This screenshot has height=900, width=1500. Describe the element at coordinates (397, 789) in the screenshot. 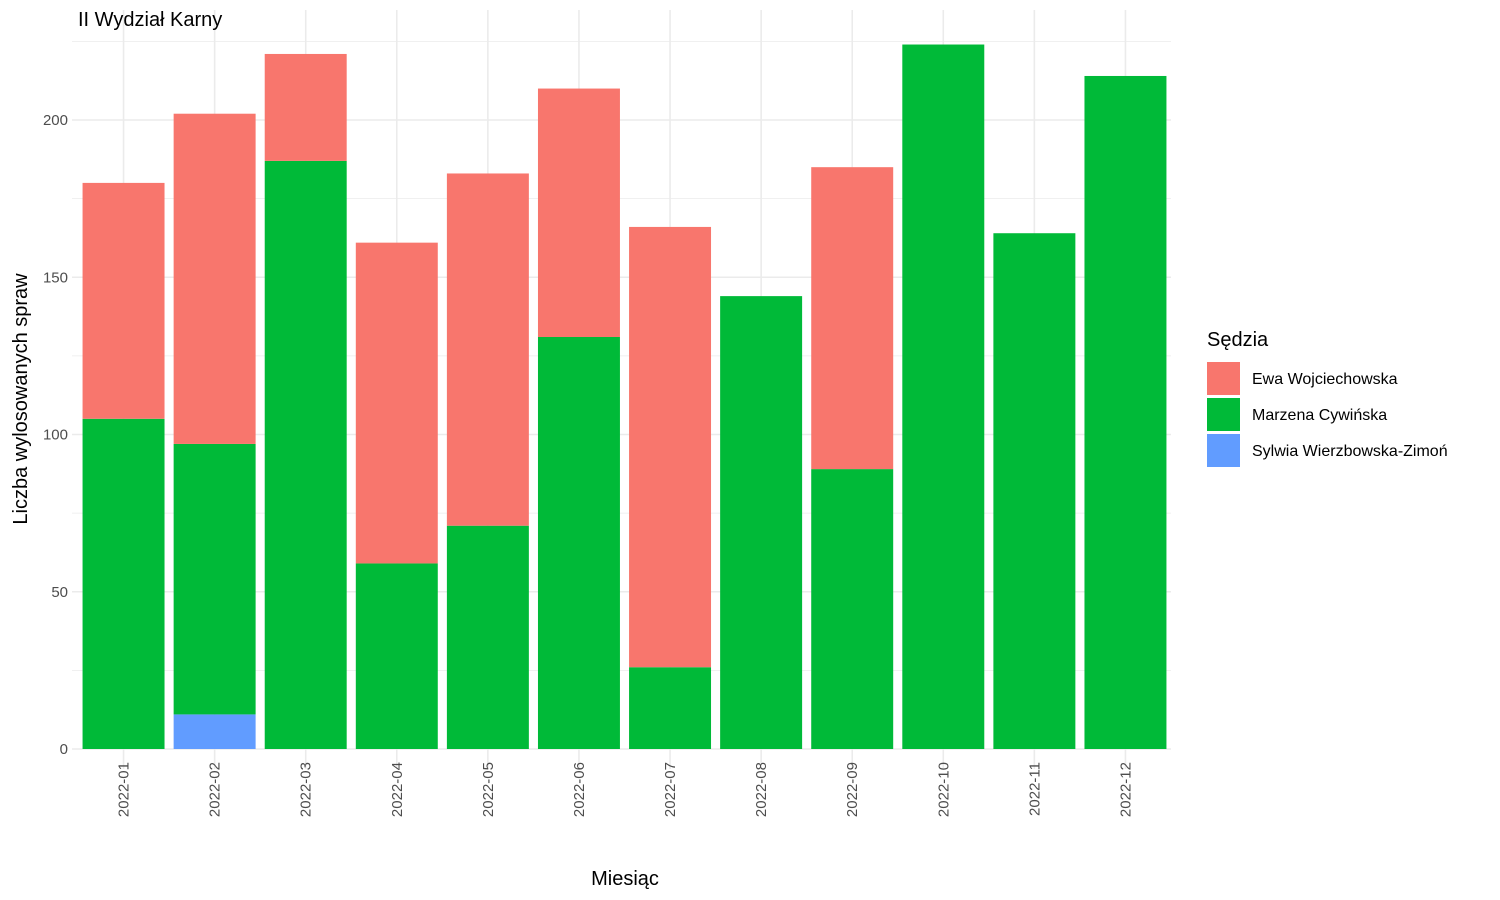

I see `x-tick-label: 2022-04` at that location.